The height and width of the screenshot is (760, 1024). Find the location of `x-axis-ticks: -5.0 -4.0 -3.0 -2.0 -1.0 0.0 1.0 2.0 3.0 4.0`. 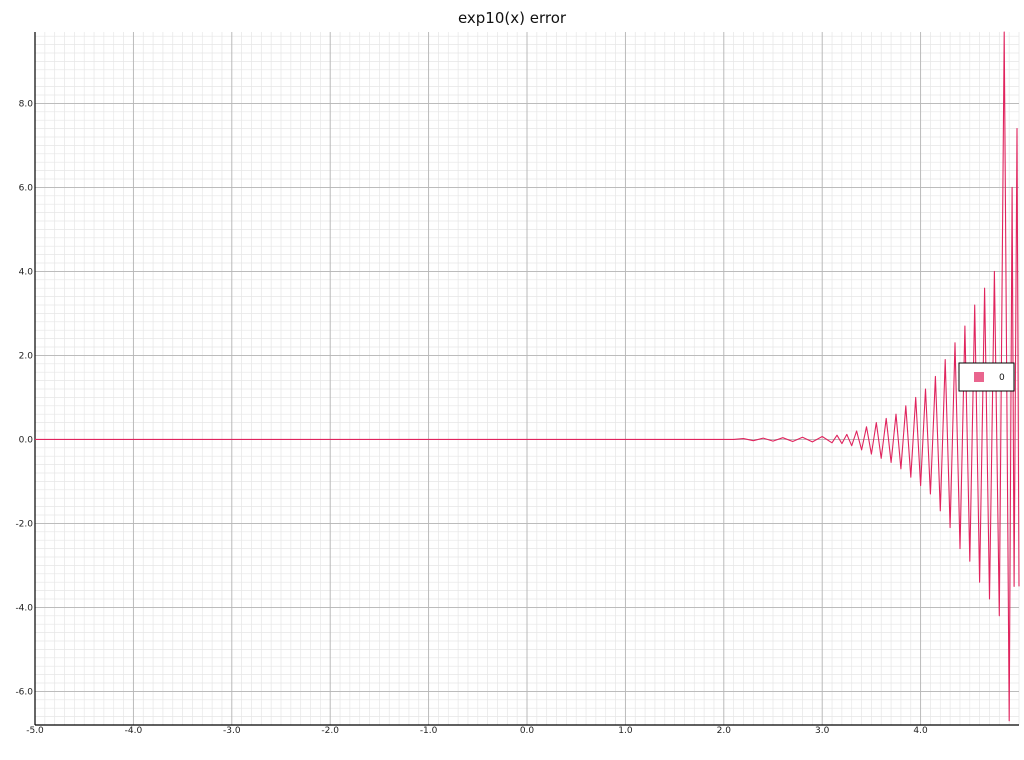

x-axis-ticks: -5.0 -4.0 -3.0 -2.0 -1.0 0.0 1.0 2.0 3.0 4.0 is located at coordinates (477, 731).